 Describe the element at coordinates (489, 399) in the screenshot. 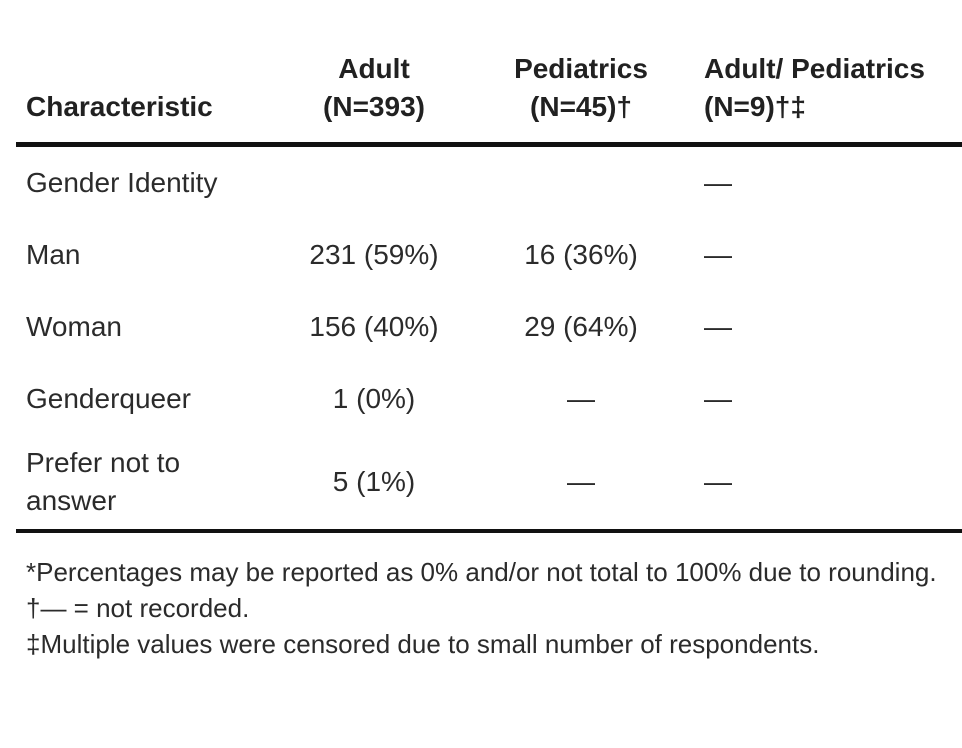

I see `table-row-genderqueer: Genderqueer 1 (0%) — —` at that location.